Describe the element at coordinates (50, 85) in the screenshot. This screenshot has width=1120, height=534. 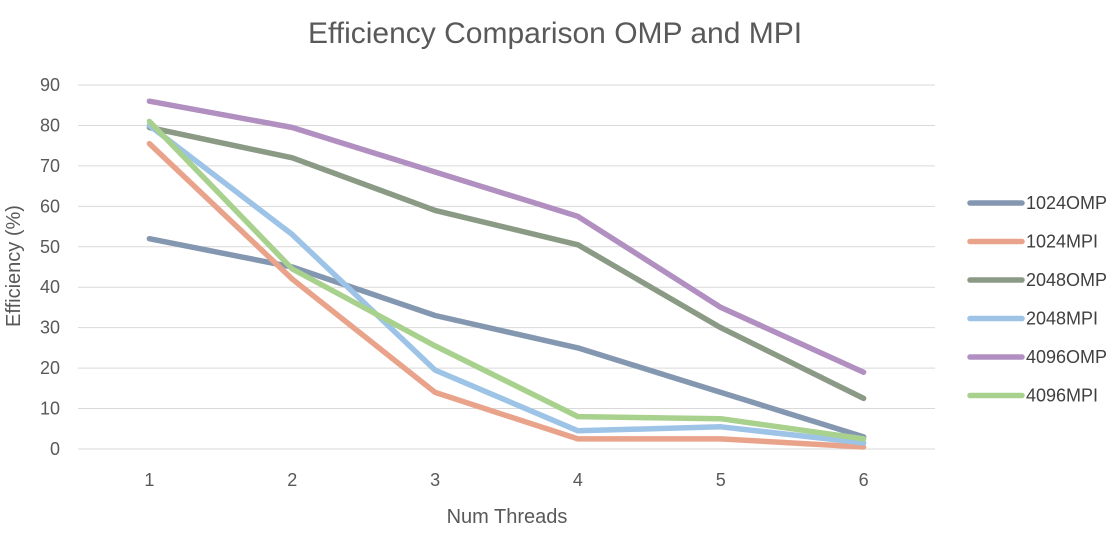
I see `y-tick-label: 90` at that location.